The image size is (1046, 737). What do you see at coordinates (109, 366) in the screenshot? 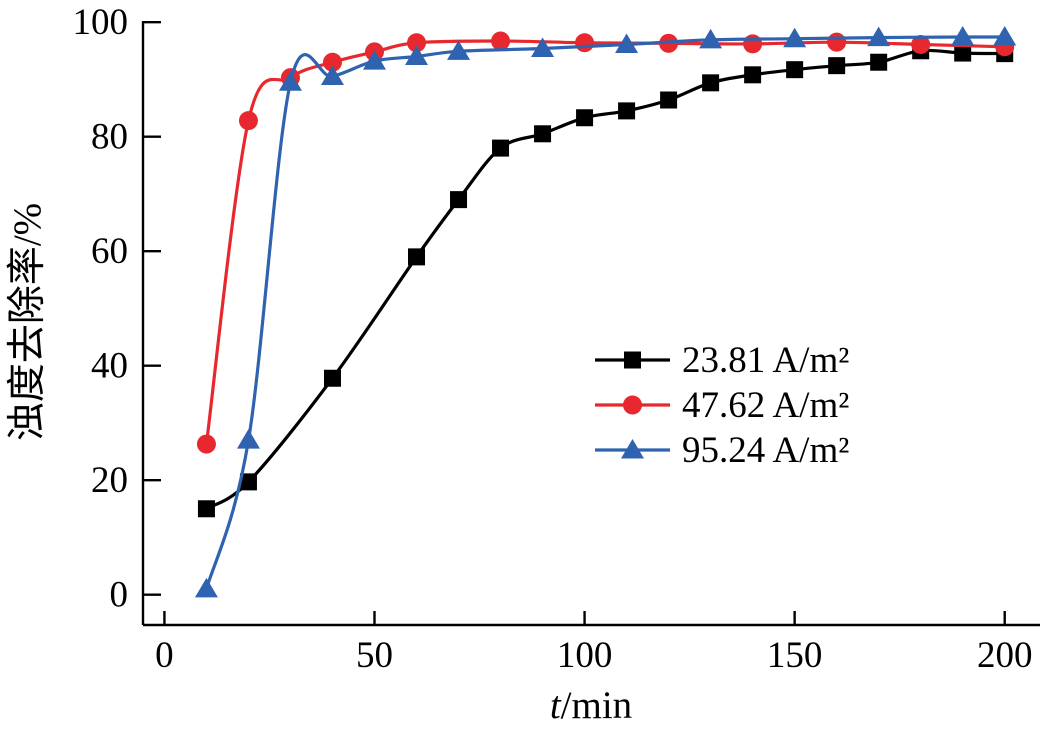
I see `y-tick-label: 40` at bounding box center [109, 366].